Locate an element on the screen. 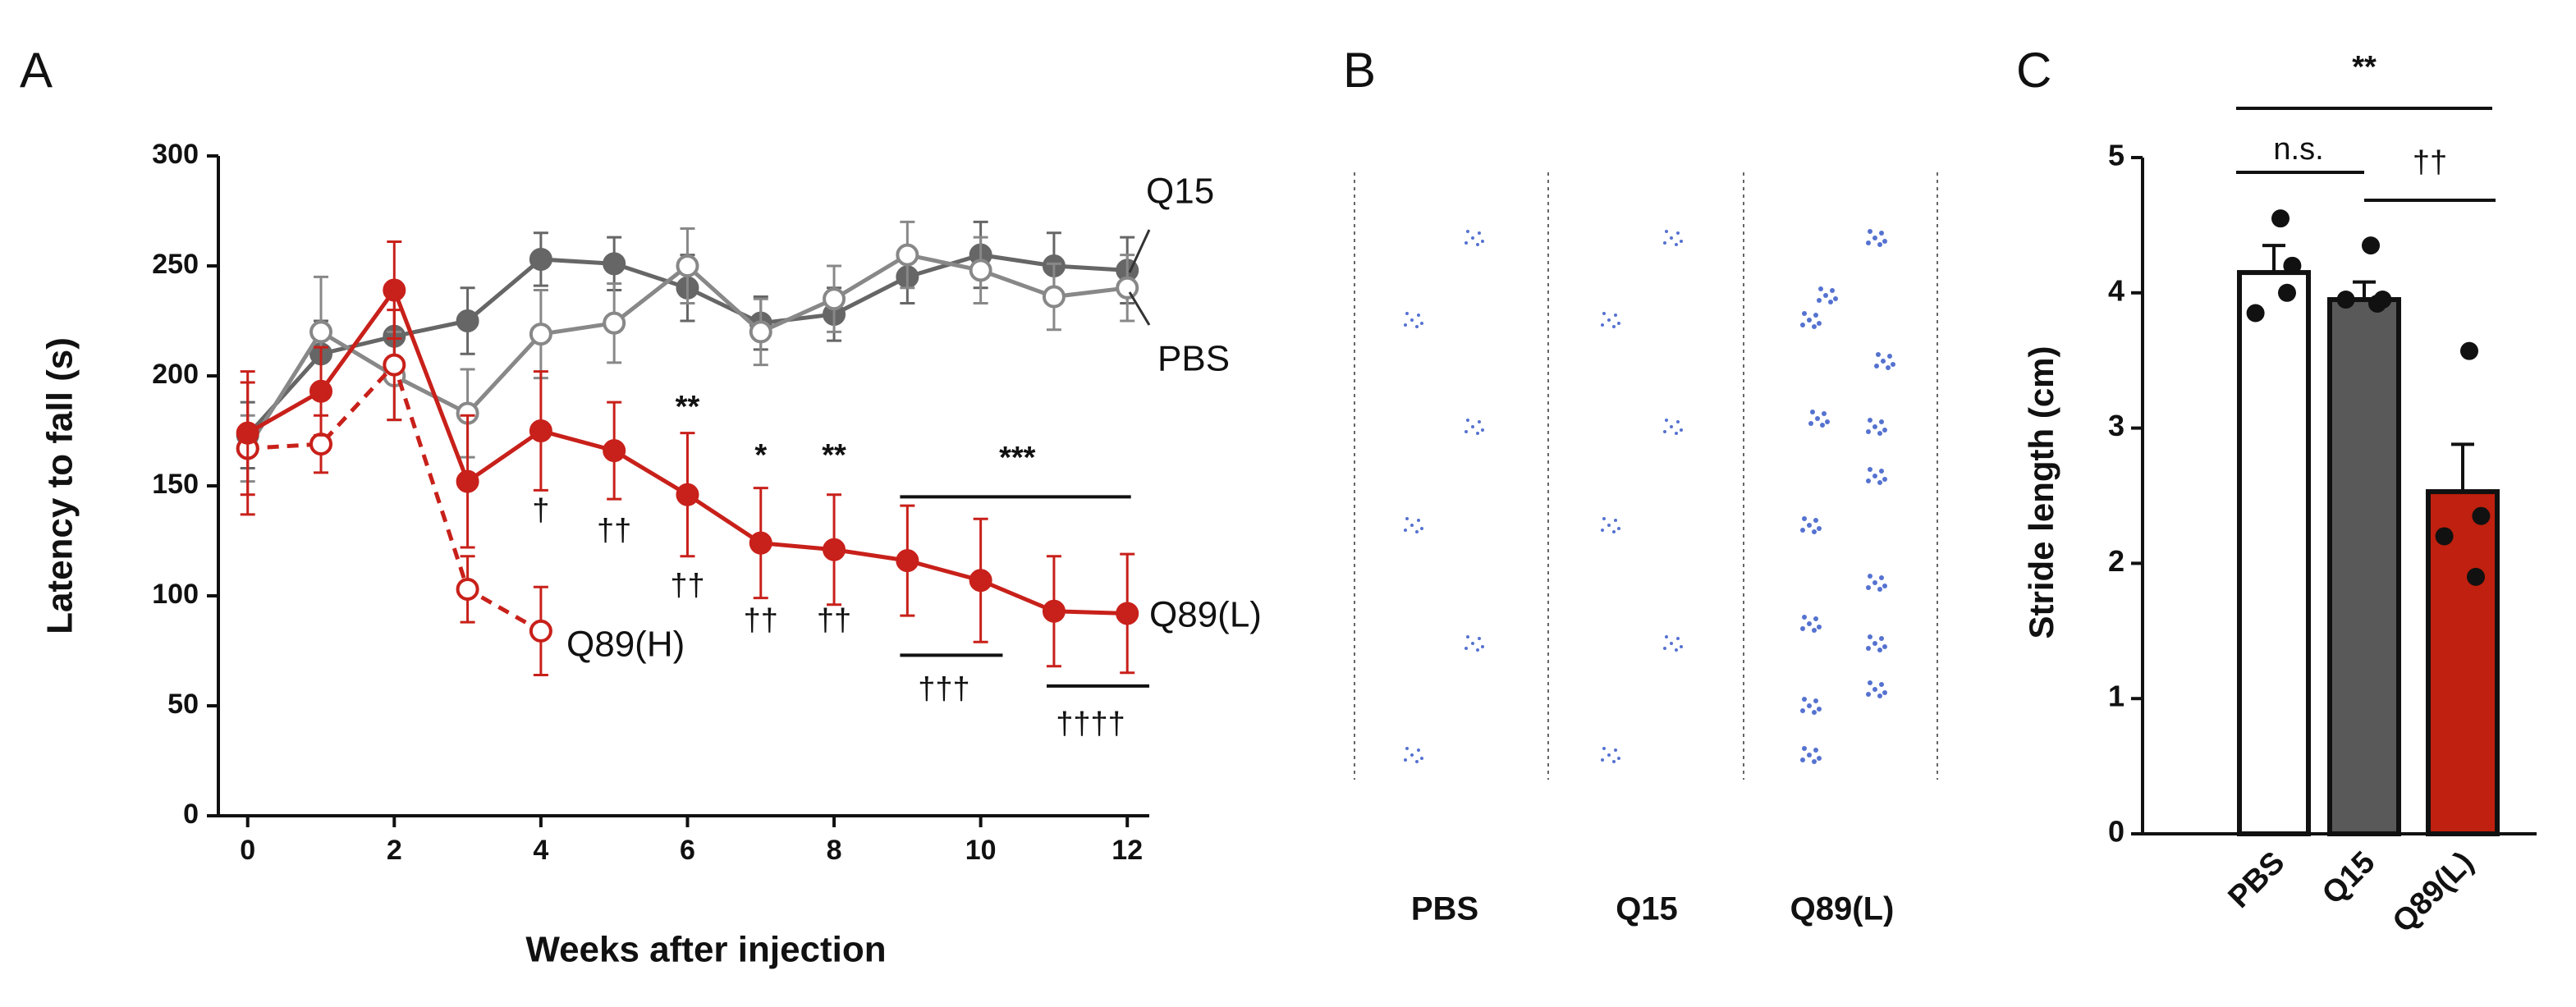 Image resolution: width=2576 pixels, height=1007 pixels. group-label: PBS is located at coordinates (1445, 909).